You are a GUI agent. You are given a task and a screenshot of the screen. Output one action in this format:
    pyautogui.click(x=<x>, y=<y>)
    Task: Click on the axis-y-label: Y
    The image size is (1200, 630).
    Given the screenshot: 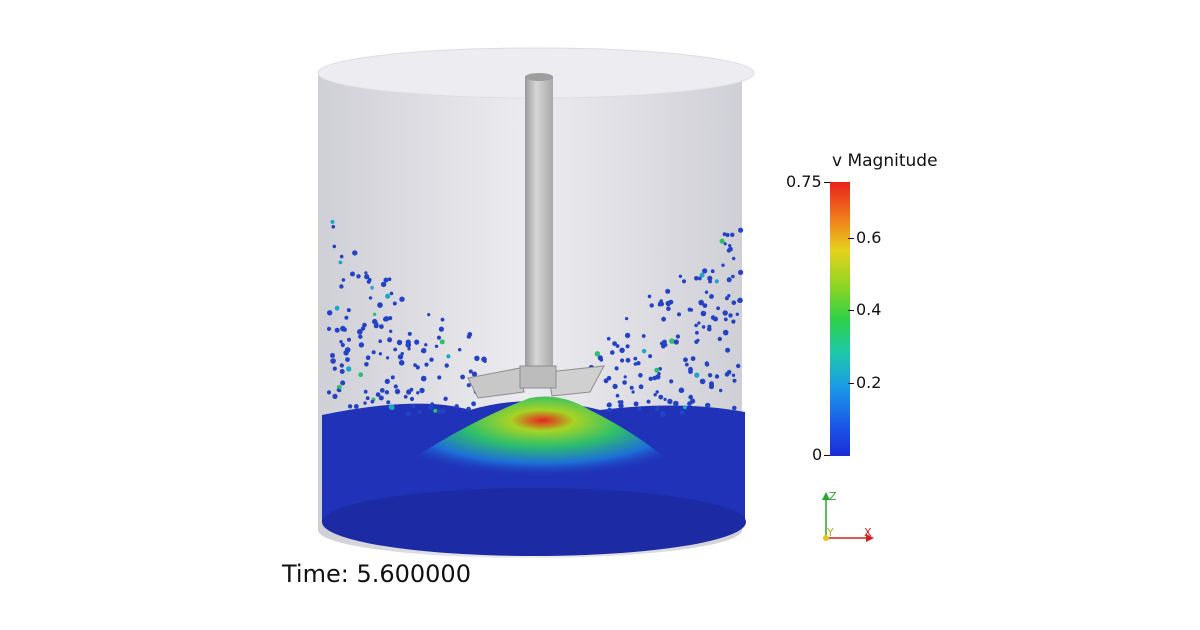 What is the action you would take?
    pyautogui.click(x=830, y=532)
    